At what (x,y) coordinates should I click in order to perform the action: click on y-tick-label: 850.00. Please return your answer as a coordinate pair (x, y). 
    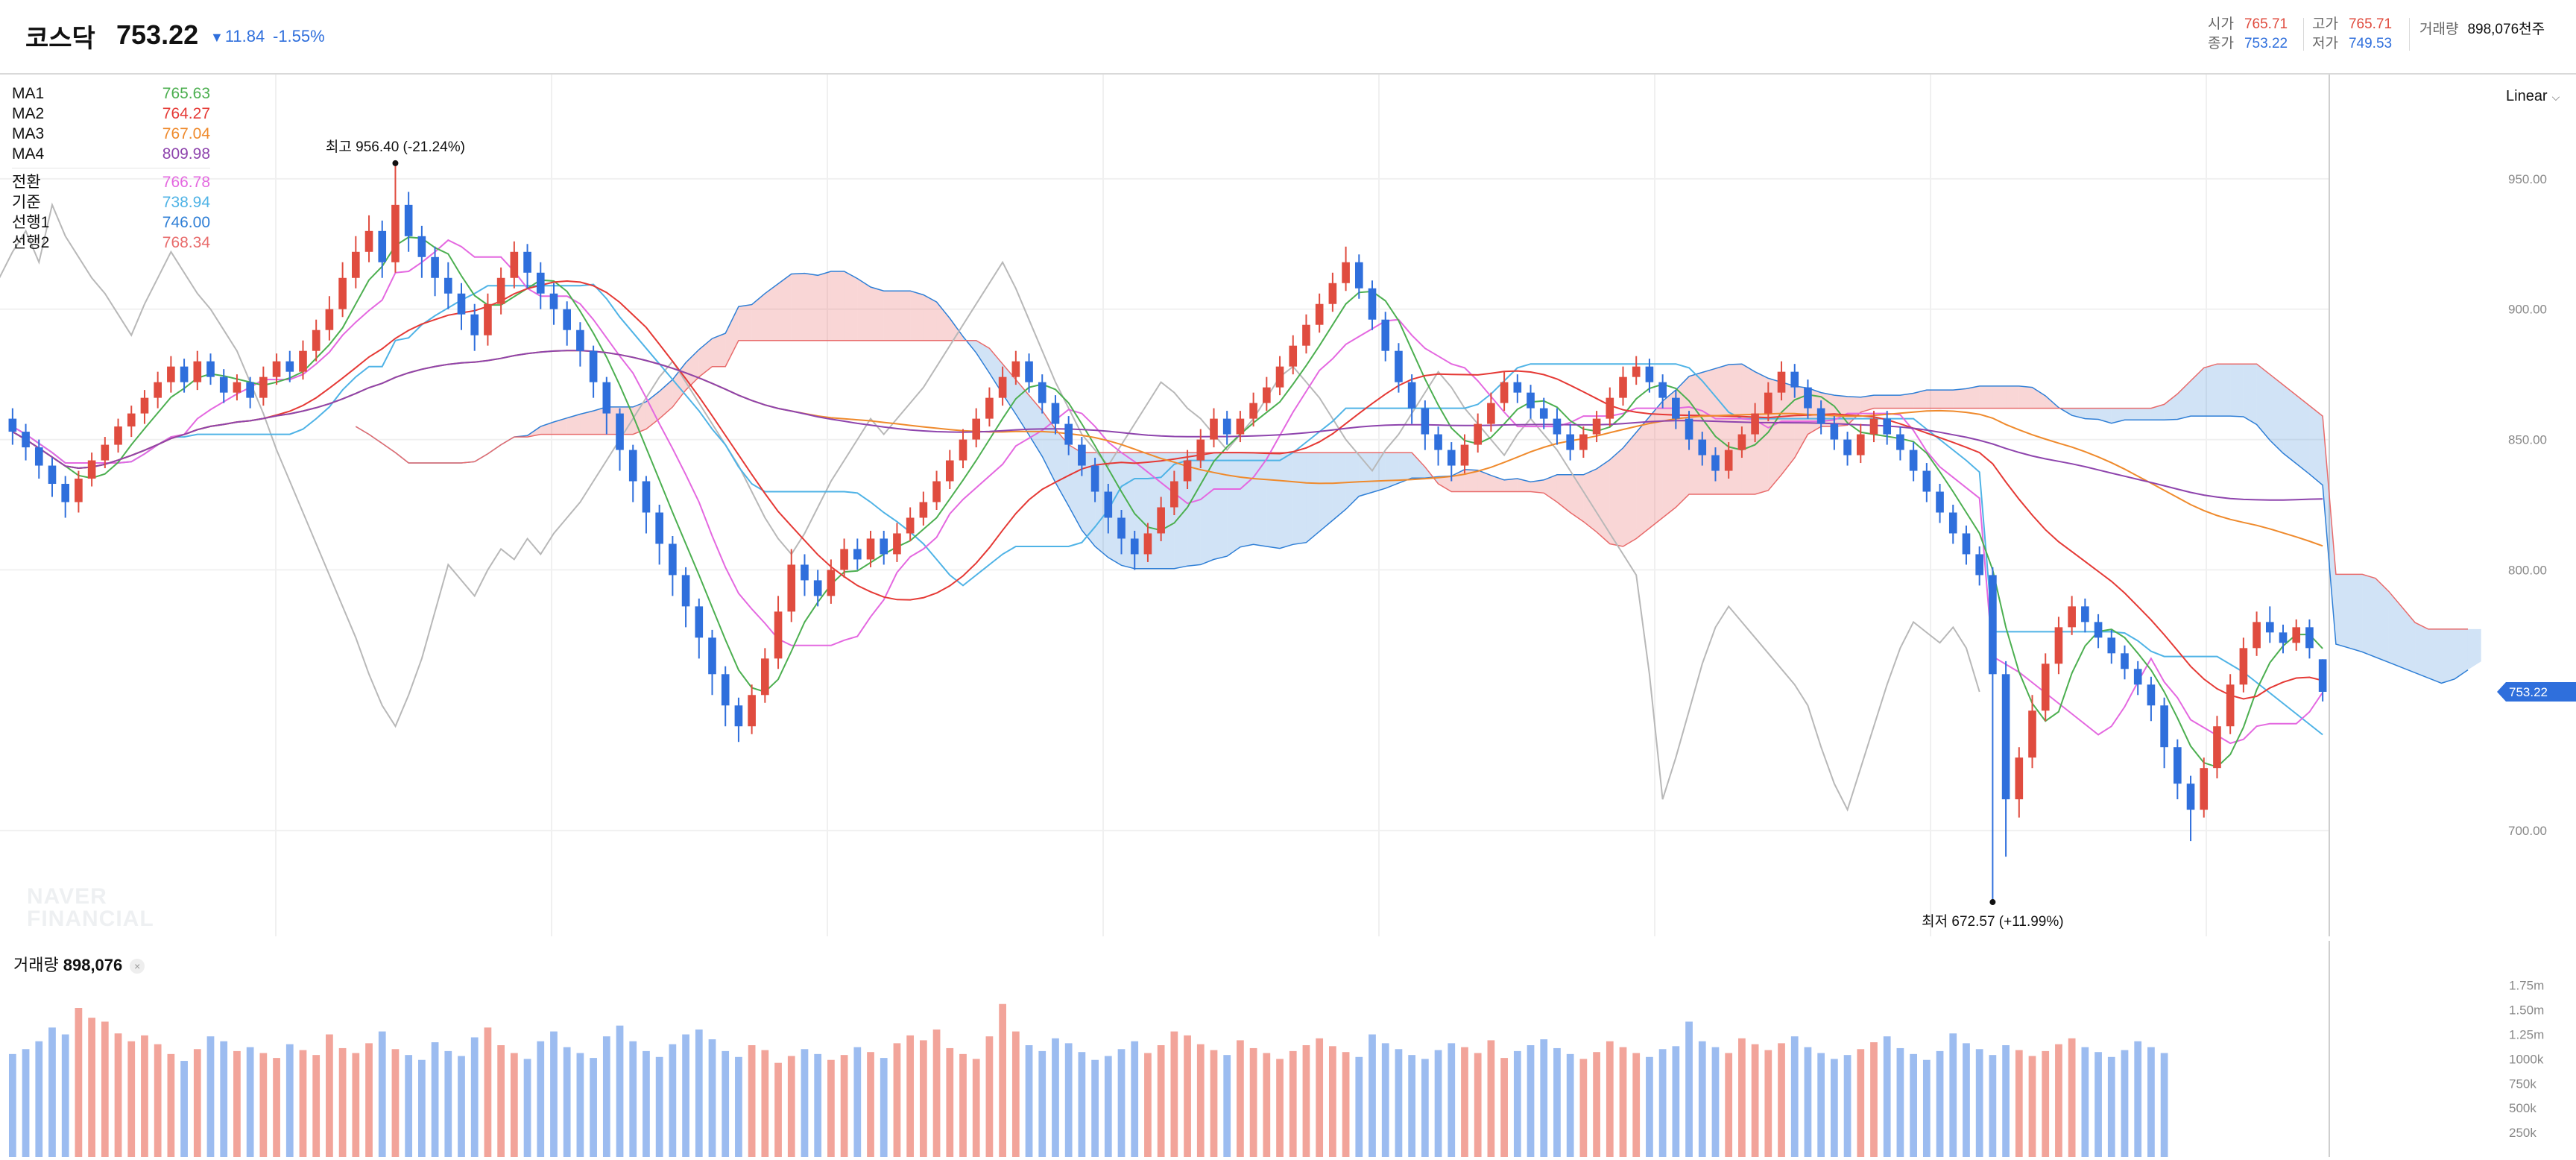
    Looking at the image, I should click on (2527, 440).